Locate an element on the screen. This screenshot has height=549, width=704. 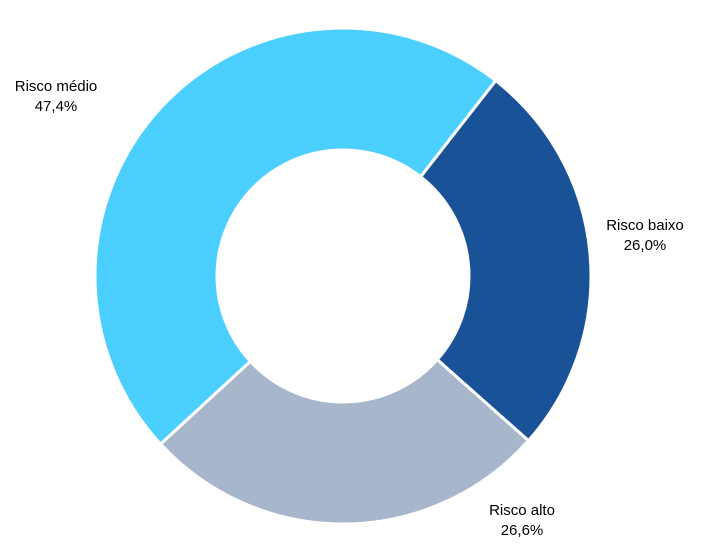
label-value-risco-medio: 47,4% is located at coordinates (56, 106).